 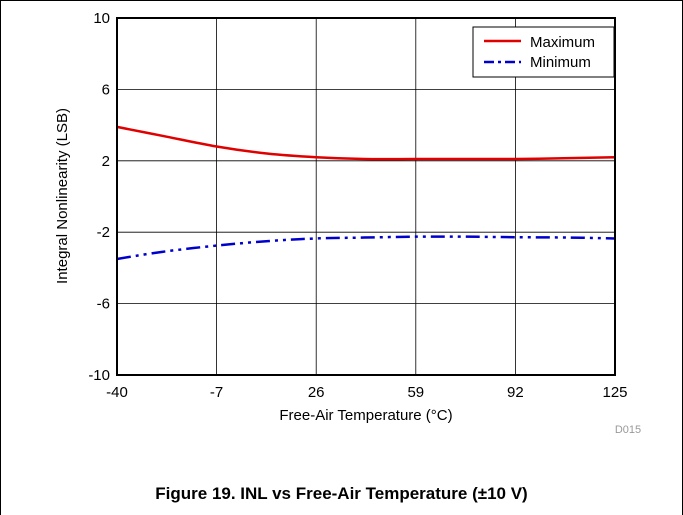 I want to click on y-tick-label: 6, so click(x=106, y=89).